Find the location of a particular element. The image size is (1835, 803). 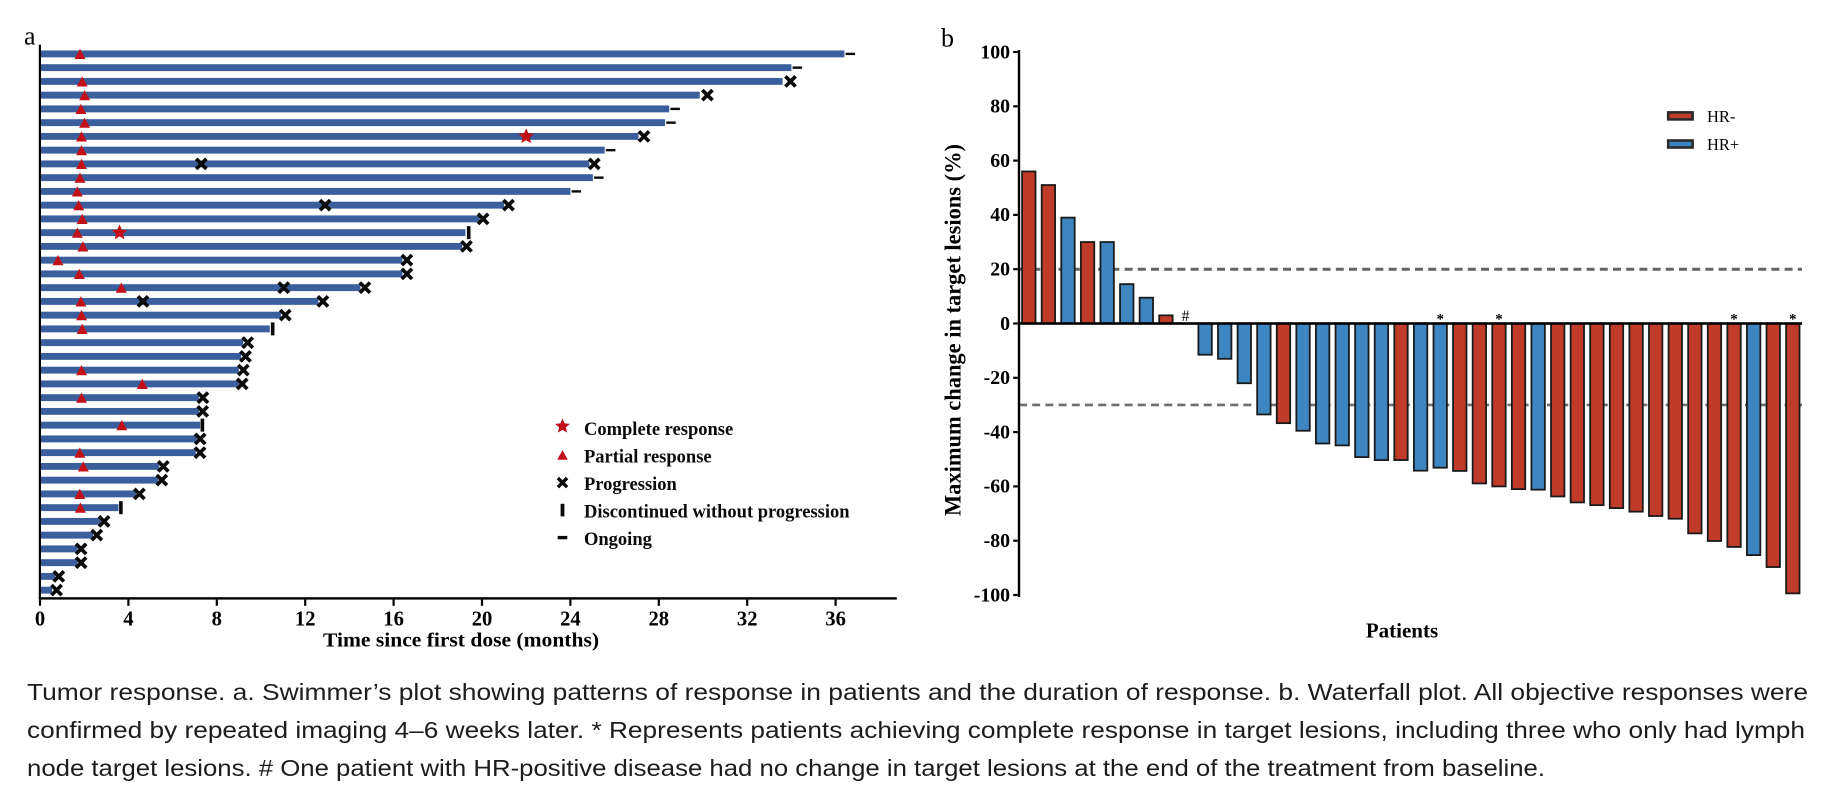

svg-text: Ongoing is located at coordinates (618, 540).